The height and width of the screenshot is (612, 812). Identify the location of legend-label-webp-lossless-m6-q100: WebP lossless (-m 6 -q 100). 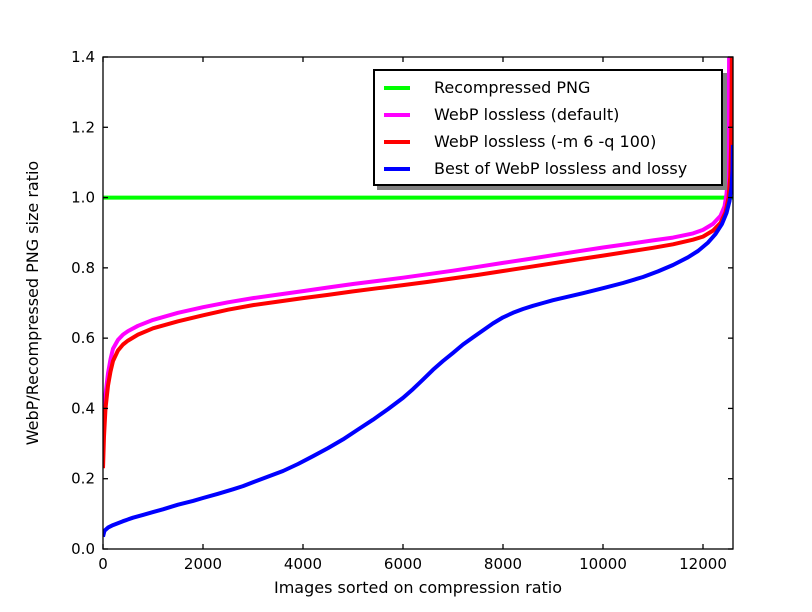
(545, 141).